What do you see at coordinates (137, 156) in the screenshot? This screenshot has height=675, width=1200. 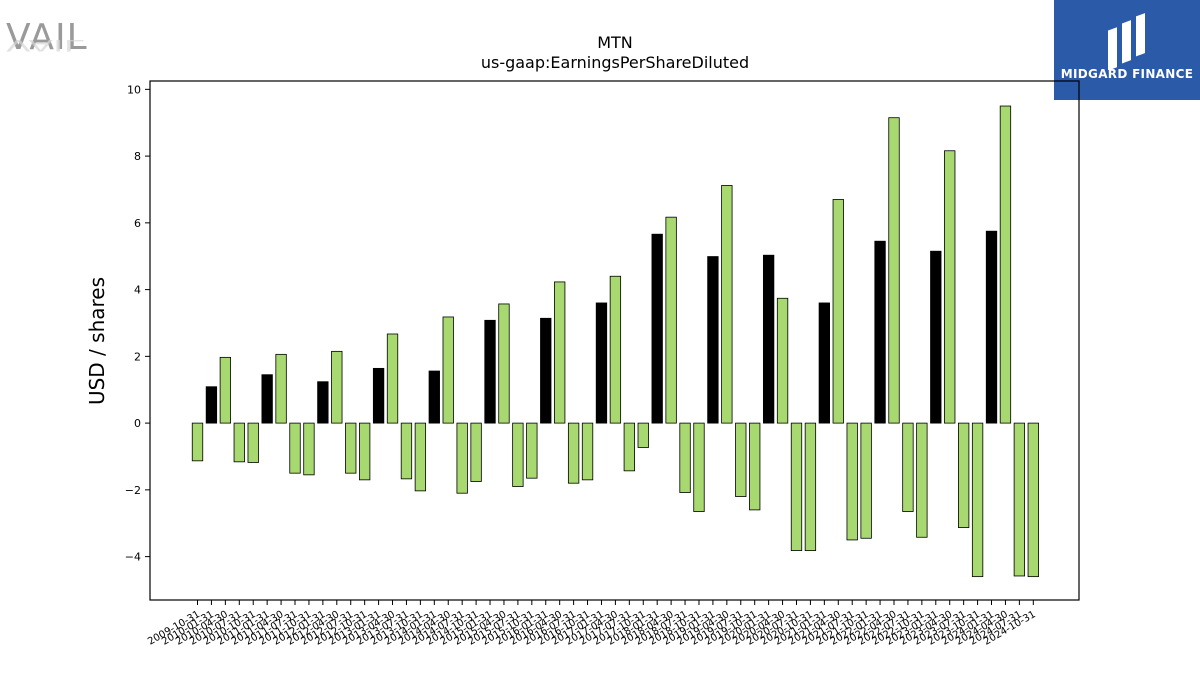 I see `y-tick-label: 8` at bounding box center [137, 156].